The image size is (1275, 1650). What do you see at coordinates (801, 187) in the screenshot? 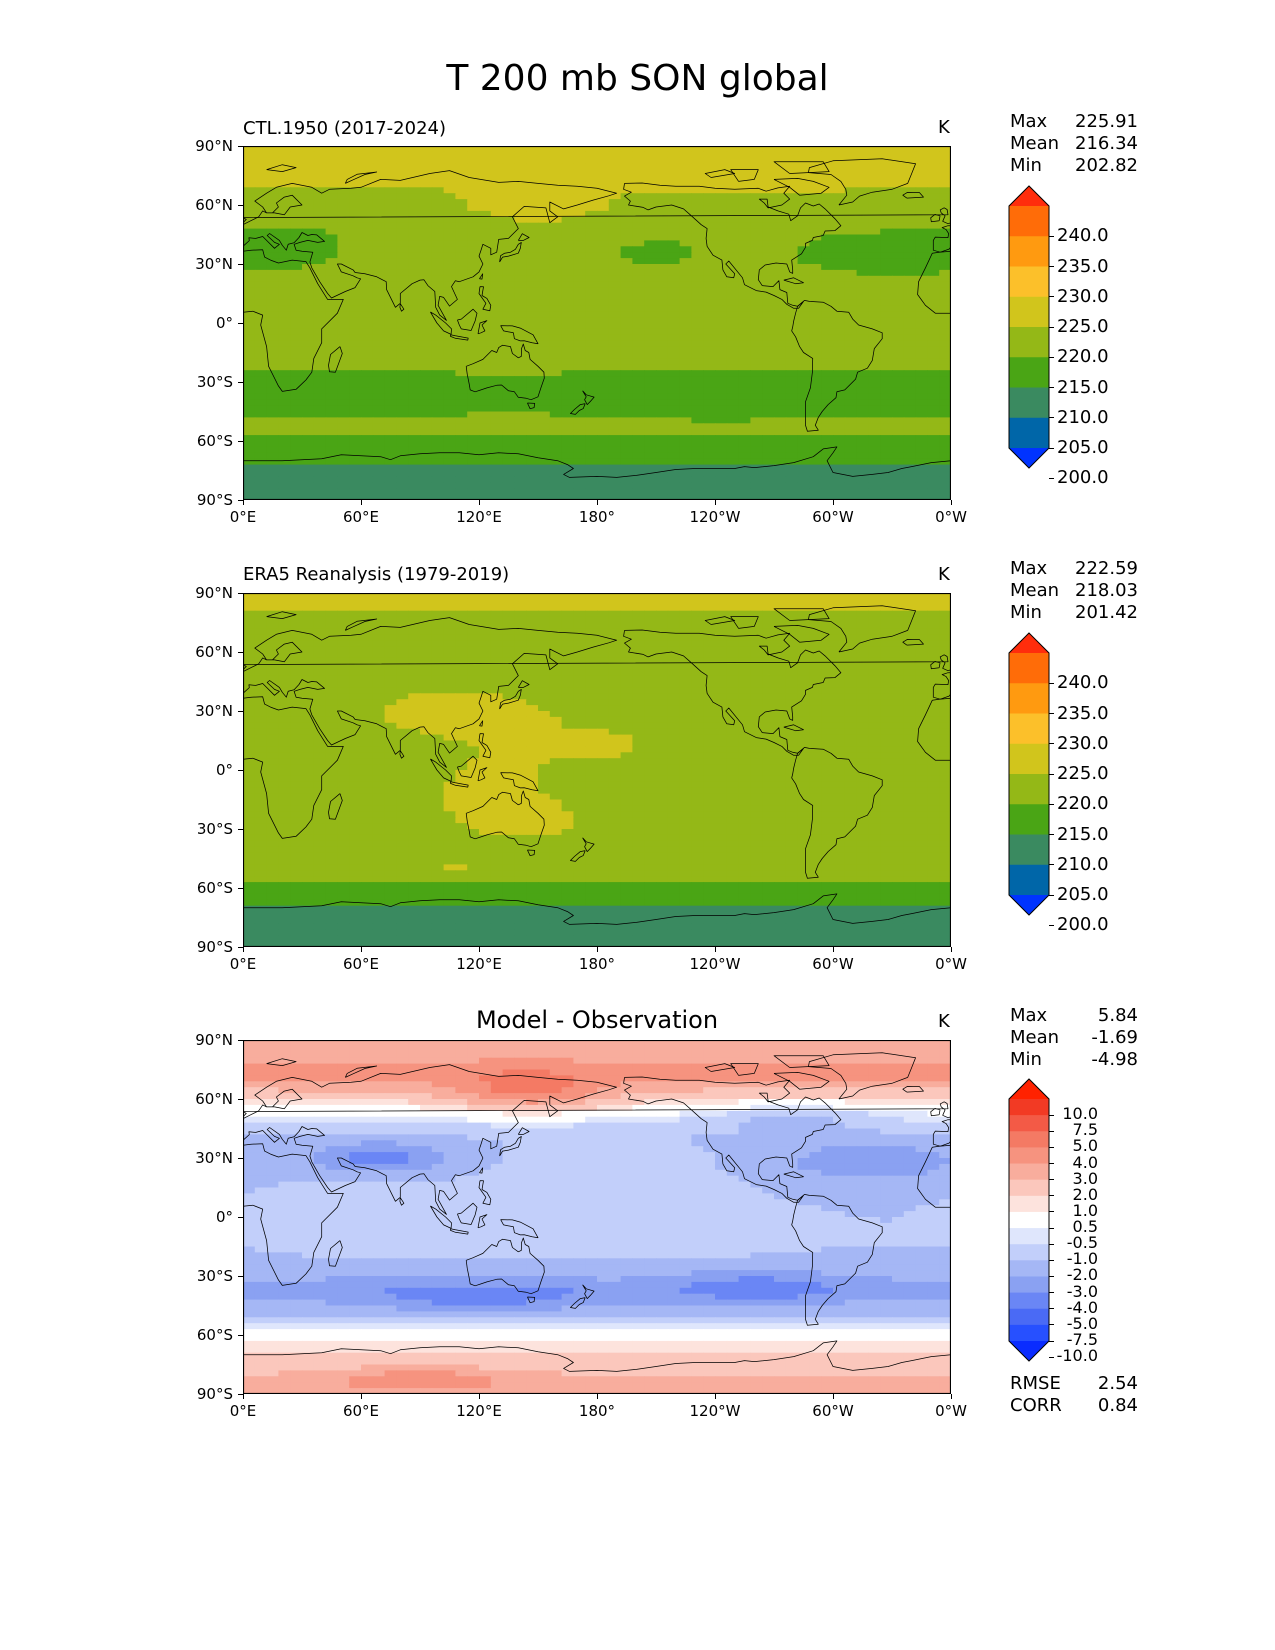
I see `coastline` at bounding box center [801, 187].